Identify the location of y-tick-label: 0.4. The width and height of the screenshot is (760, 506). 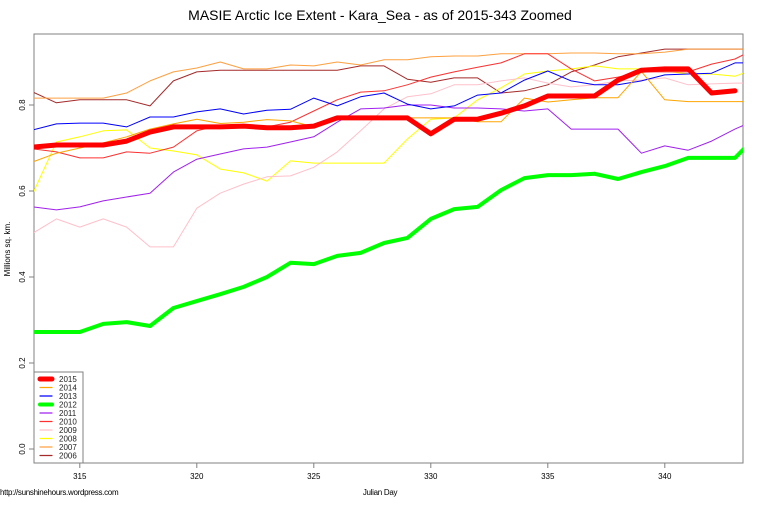
(22, 277).